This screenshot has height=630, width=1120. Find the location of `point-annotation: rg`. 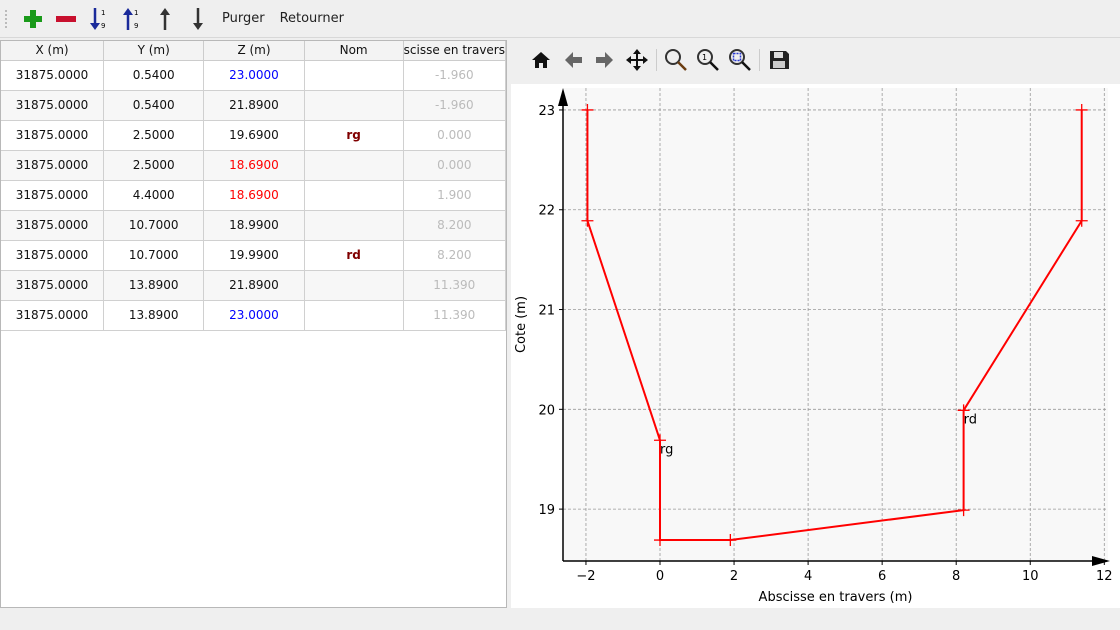

point-annotation: rg is located at coordinates (666, 449).